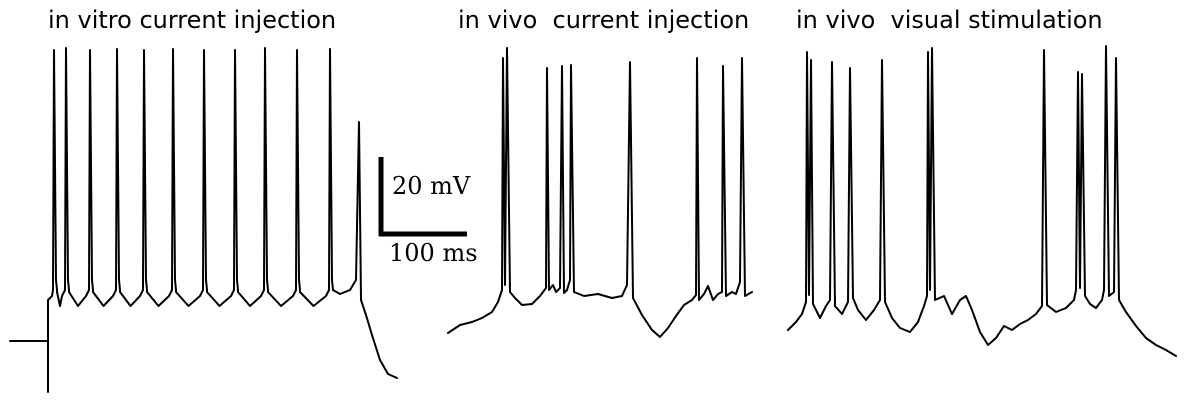 This screenshot has width=1188, height=400. What do you see at coordinates (431, 186) in the screenshot?
I see `scale-bar-voltage-label: 20 mV` at bounding box center [431, 186].